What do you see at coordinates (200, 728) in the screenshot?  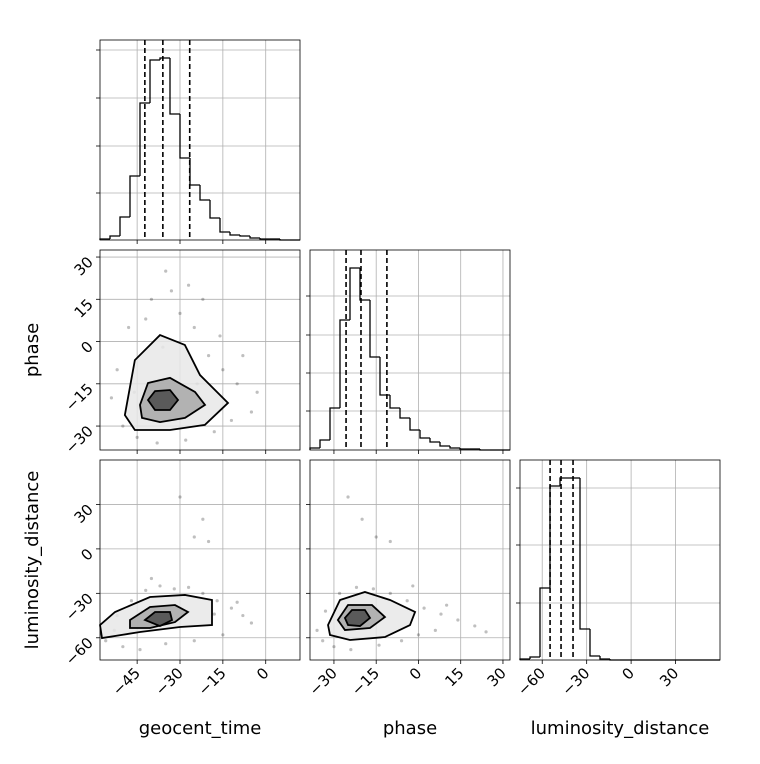 I see `x-axis-label: geocent_time` at bounding box center [200, 728].